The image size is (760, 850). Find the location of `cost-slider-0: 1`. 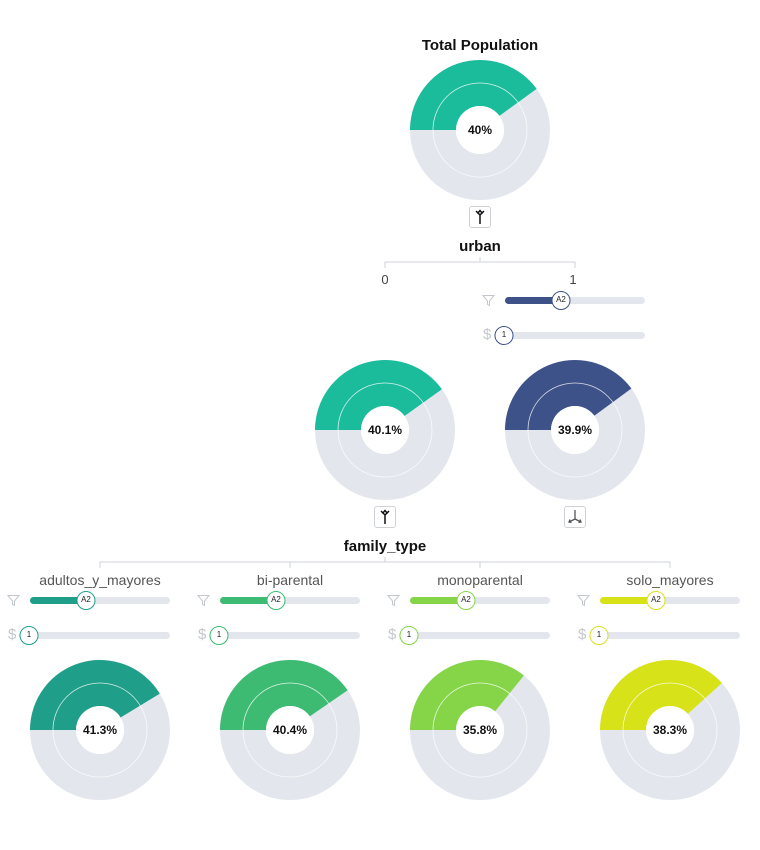

cost-slider-0: 1 is located at coordinates (94, 635).